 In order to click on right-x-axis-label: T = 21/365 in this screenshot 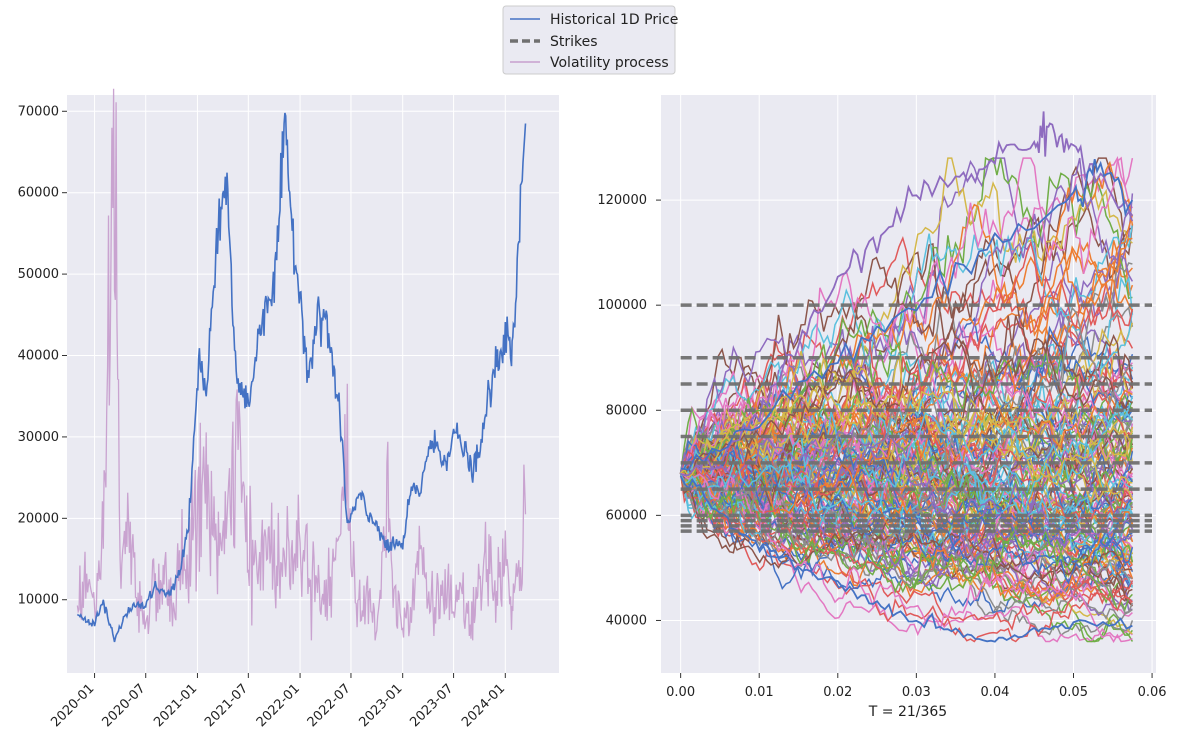, I will do `click(907, 712)`.